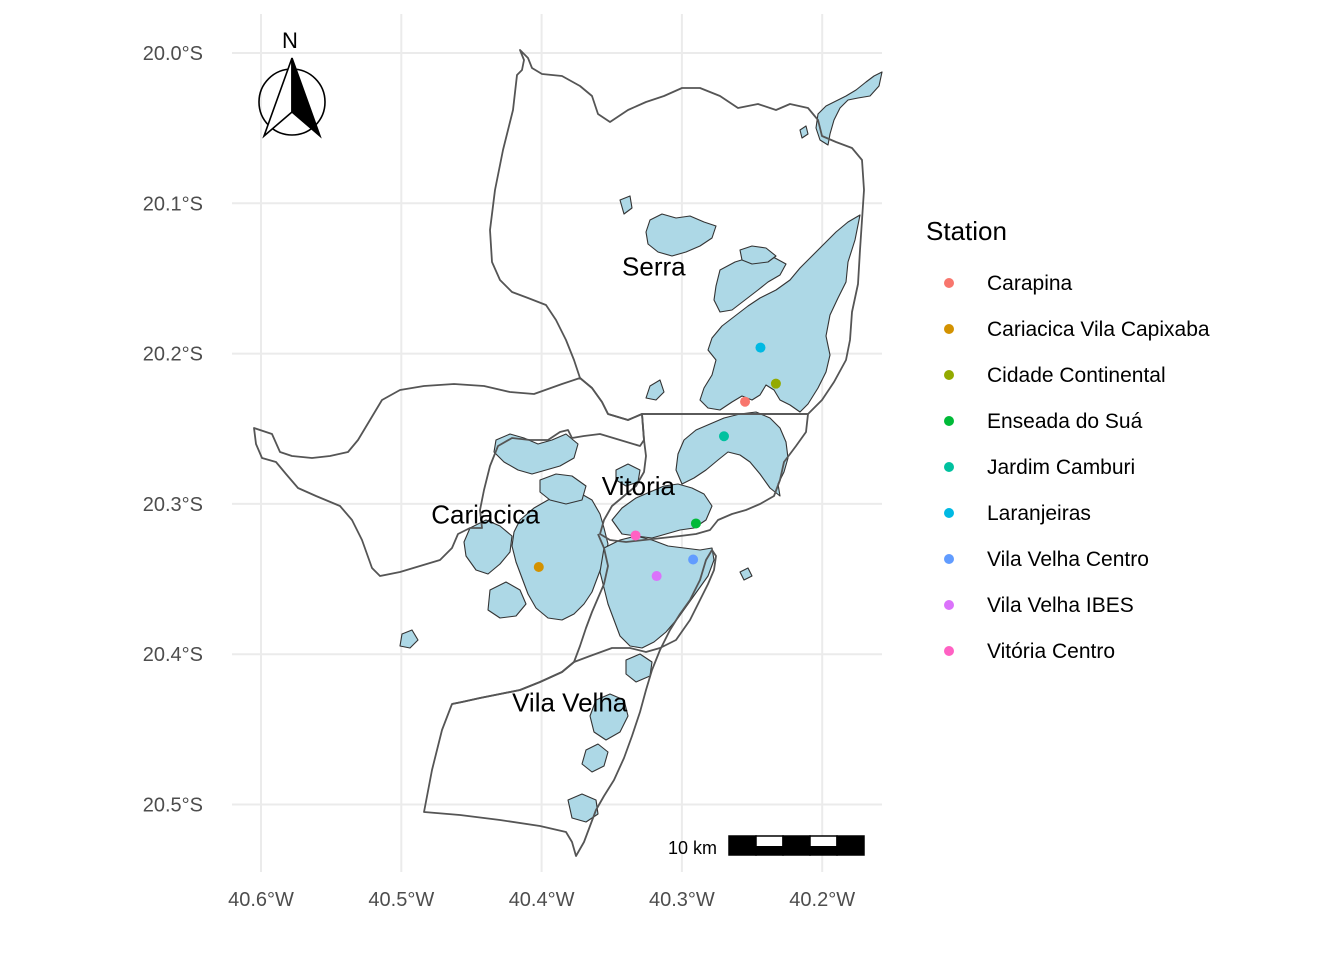  I want to click on legend-label: Jardim Camburi, so click(1061, 467).